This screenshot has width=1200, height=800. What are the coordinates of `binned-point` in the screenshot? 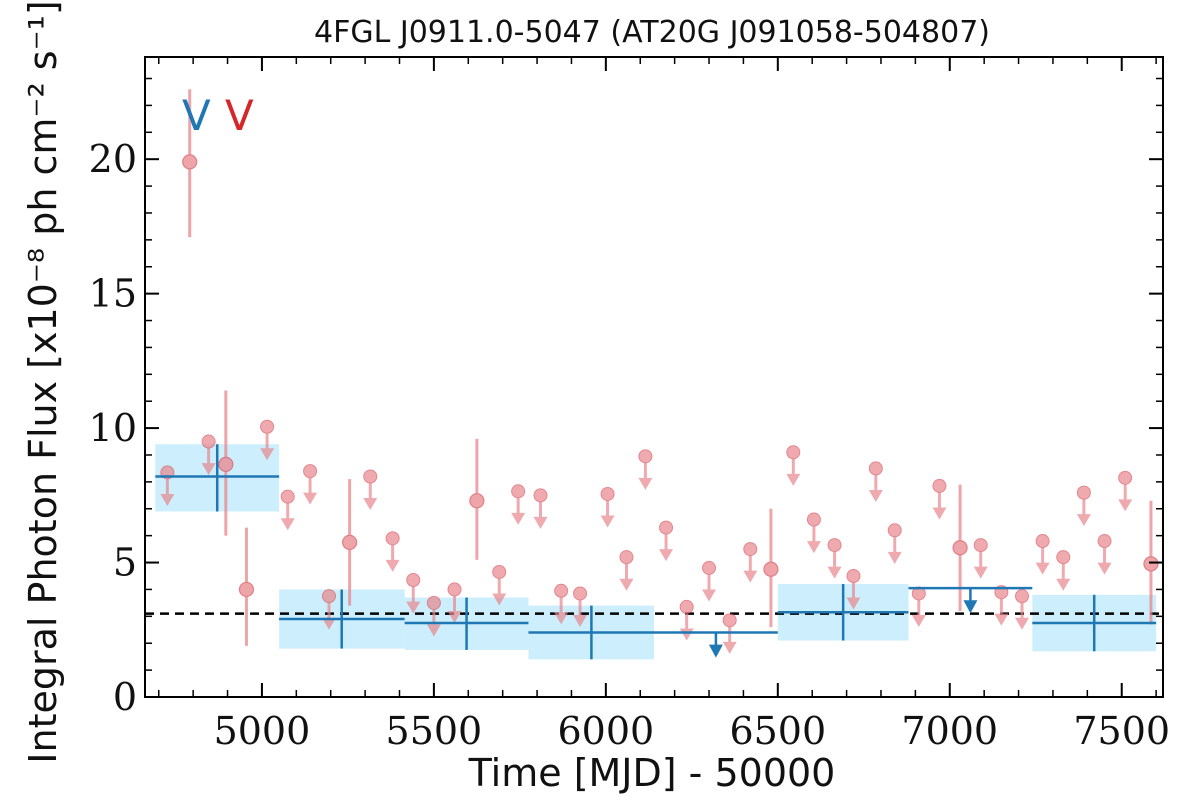 It's located at (591, 632).